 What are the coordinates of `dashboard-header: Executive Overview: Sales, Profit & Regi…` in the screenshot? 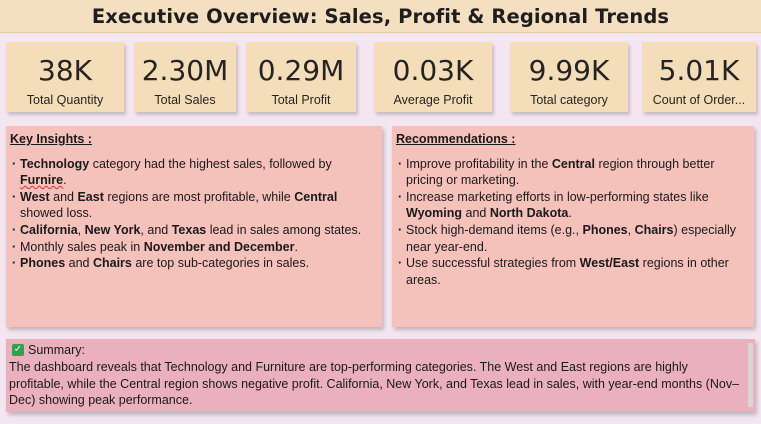 It's located at (380, 16).